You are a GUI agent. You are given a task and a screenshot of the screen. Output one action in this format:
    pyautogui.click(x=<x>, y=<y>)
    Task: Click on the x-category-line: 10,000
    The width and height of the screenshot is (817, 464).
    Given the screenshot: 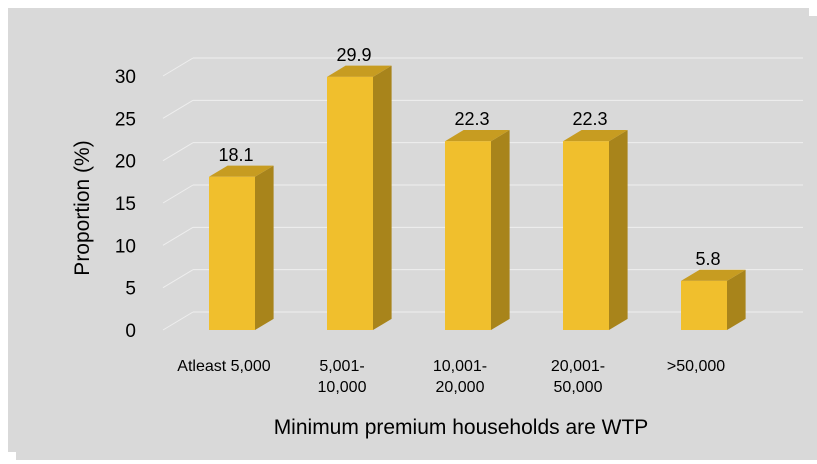 What is the action you would take?
    pyautogui.click(x=342, y=387)
    